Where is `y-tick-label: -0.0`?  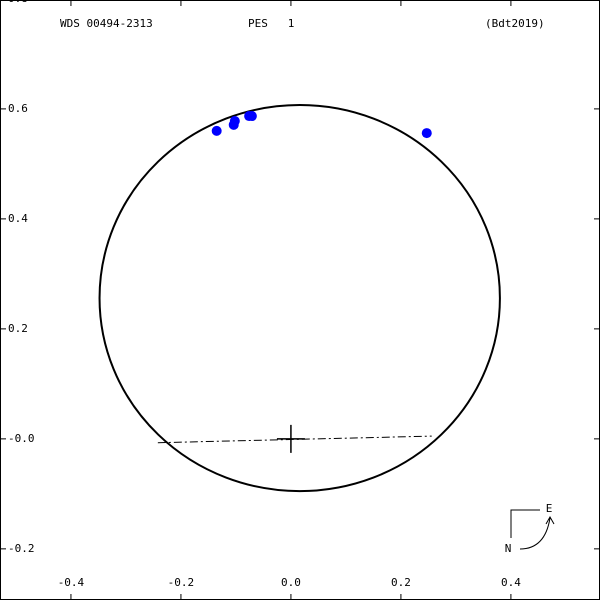 y-tick-label: -0.0 is located at coordinates (21, 438).